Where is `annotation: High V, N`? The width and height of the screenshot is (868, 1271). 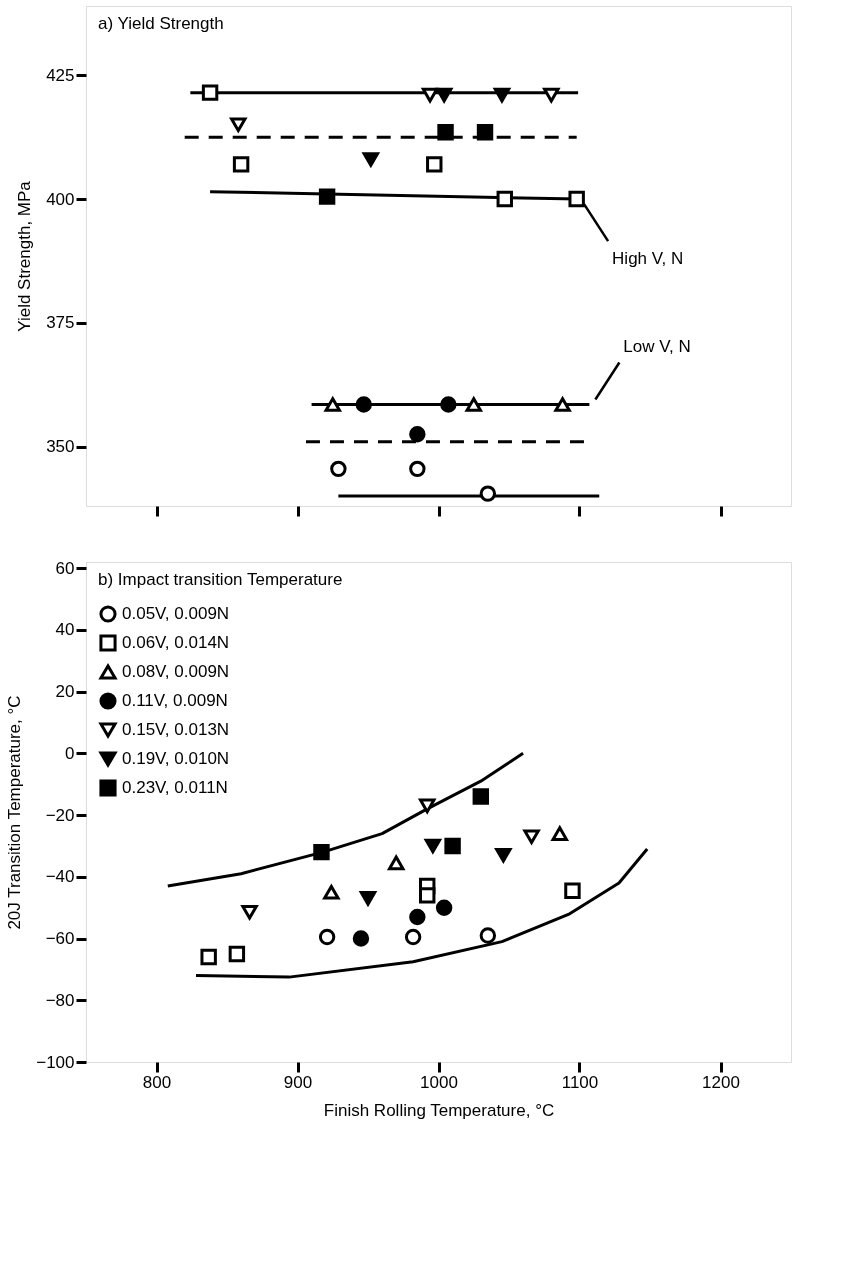 annotation: High V, N is located at coordinates (648, 259).